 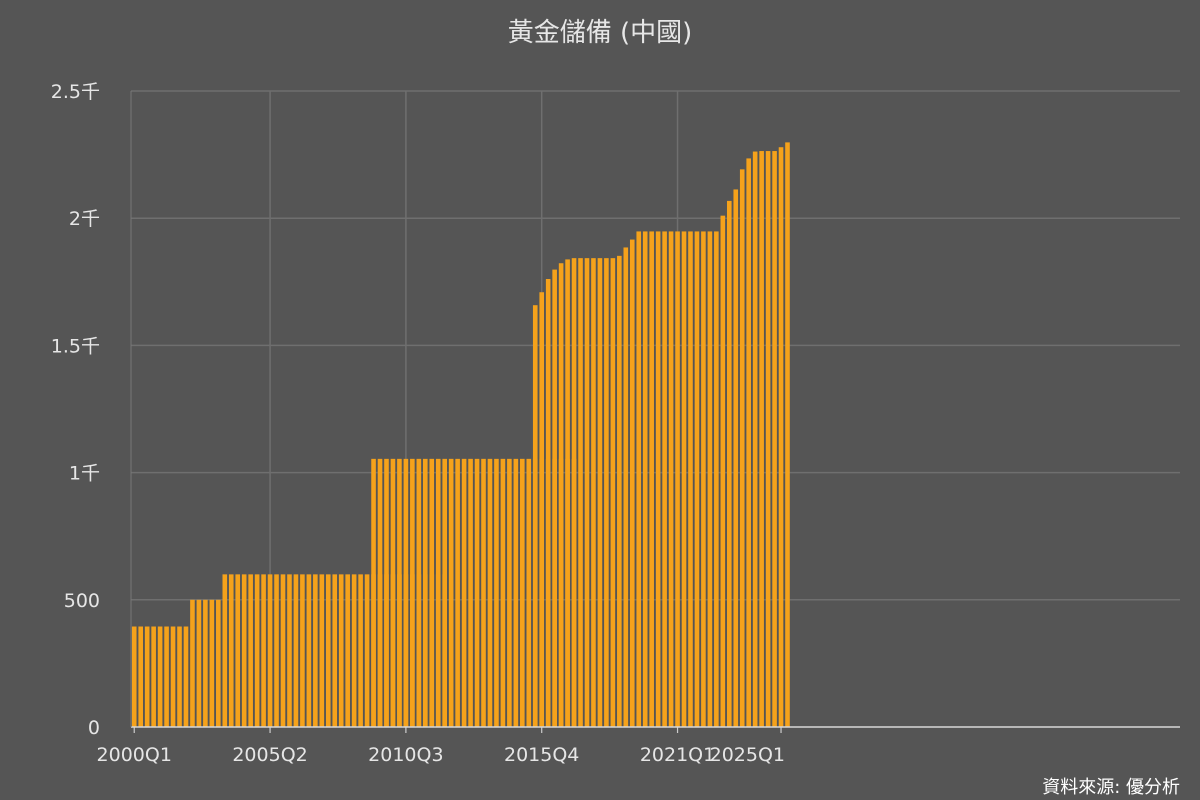 What do you see at coordinates (405, 755) in the screenshot?
I see `x-tick-label: 2010Q3` at bounding box center [405, 755].